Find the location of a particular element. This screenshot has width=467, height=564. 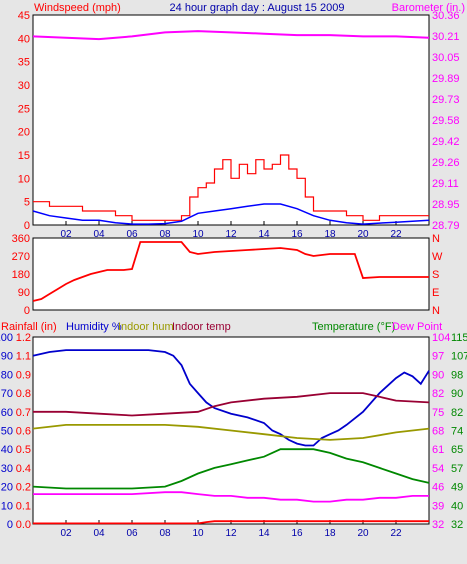

humidity-tick-label: 90 is located at coordinates (7, 357).